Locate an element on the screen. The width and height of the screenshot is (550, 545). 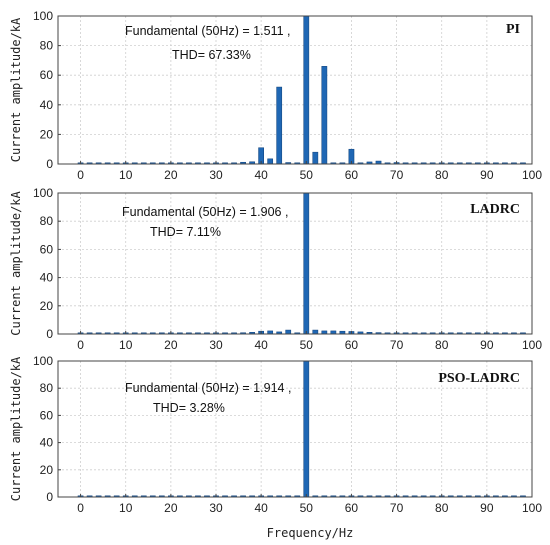
bar-42hz is located at coordinates (270, 161).